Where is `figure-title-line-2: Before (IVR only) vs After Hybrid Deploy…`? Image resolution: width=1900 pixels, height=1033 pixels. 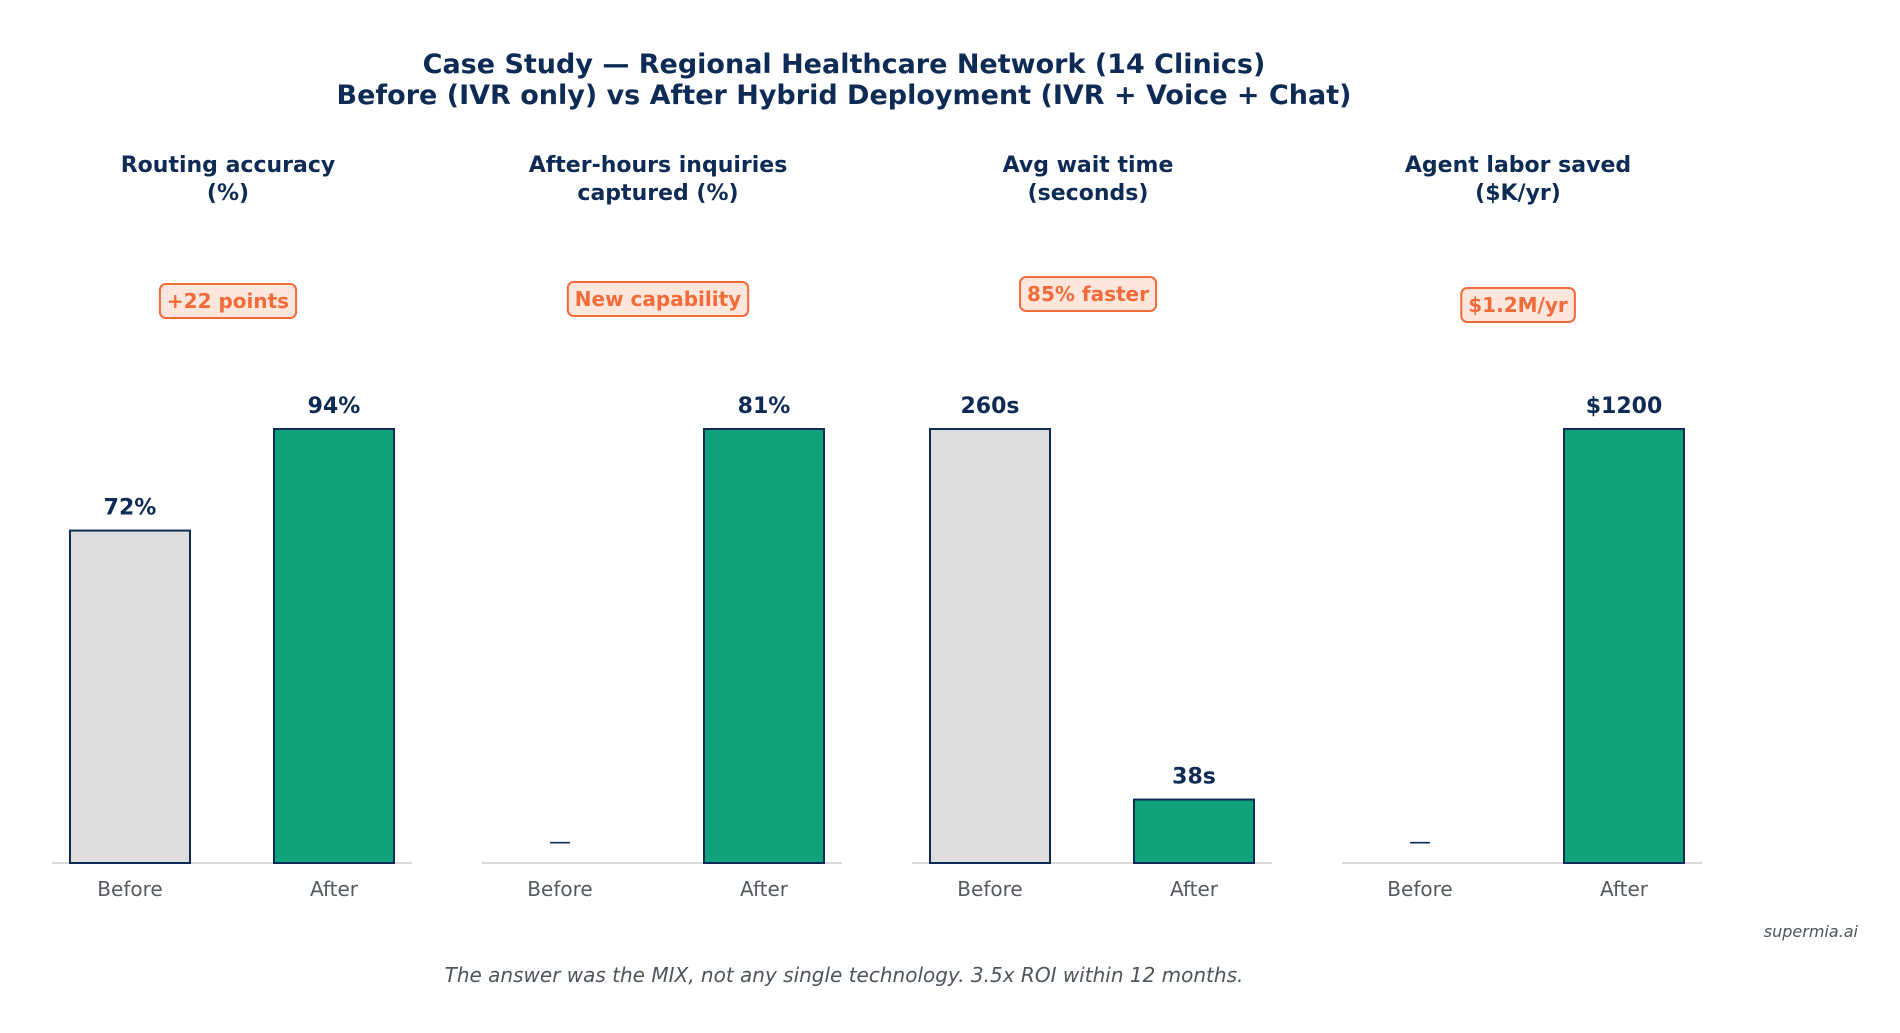
figure-title-line-2: Before (IVR only) vs After Hybrid Deploy… is located at coordinates (844, 95).